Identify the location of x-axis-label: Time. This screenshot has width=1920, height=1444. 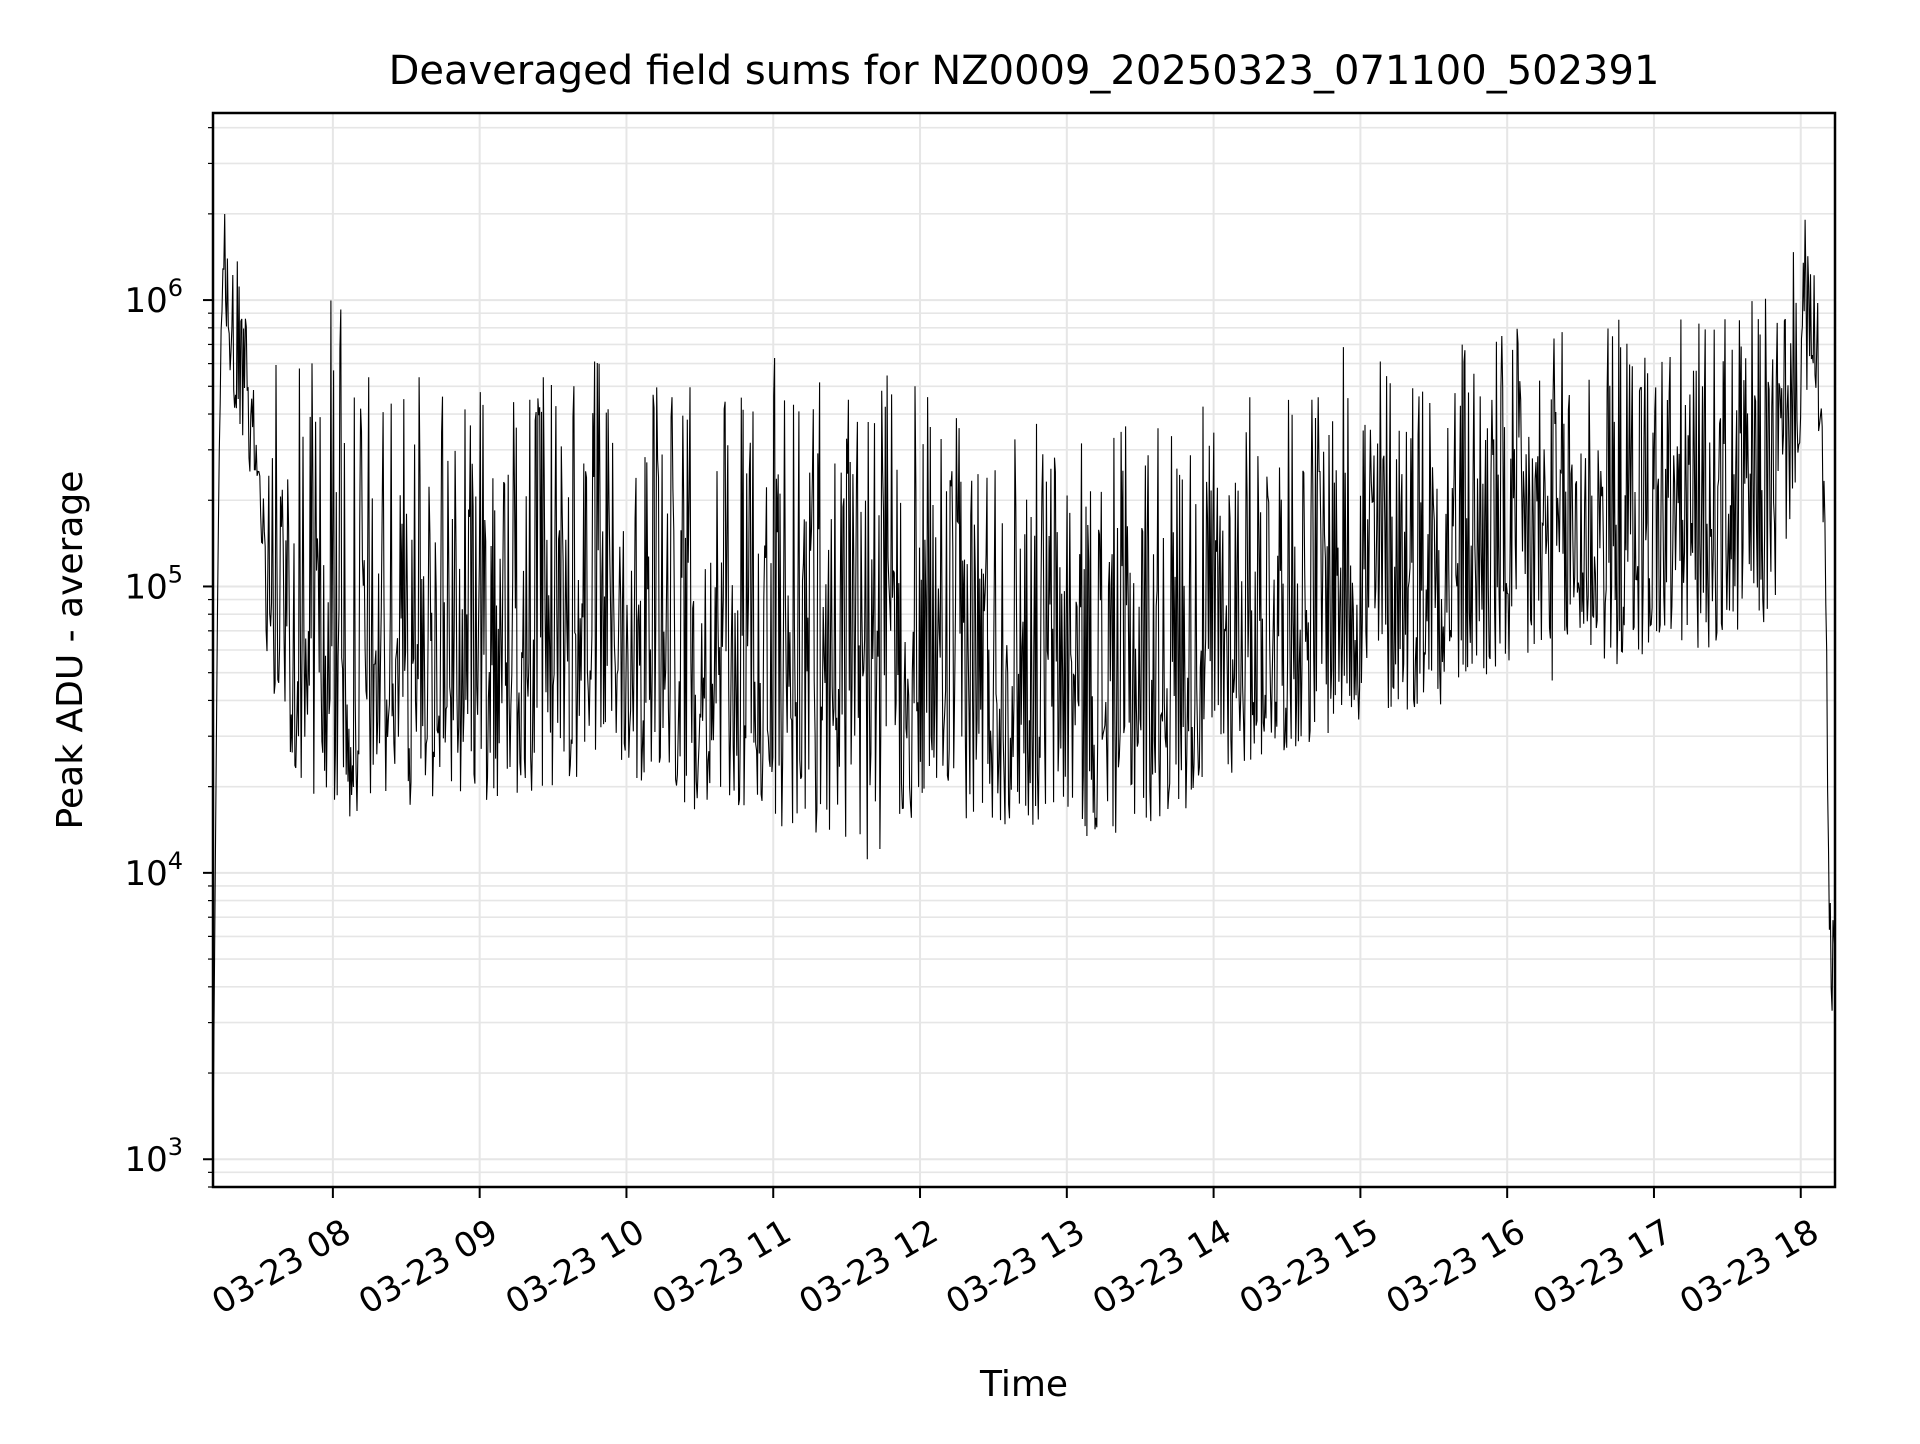
(1023, 1384).